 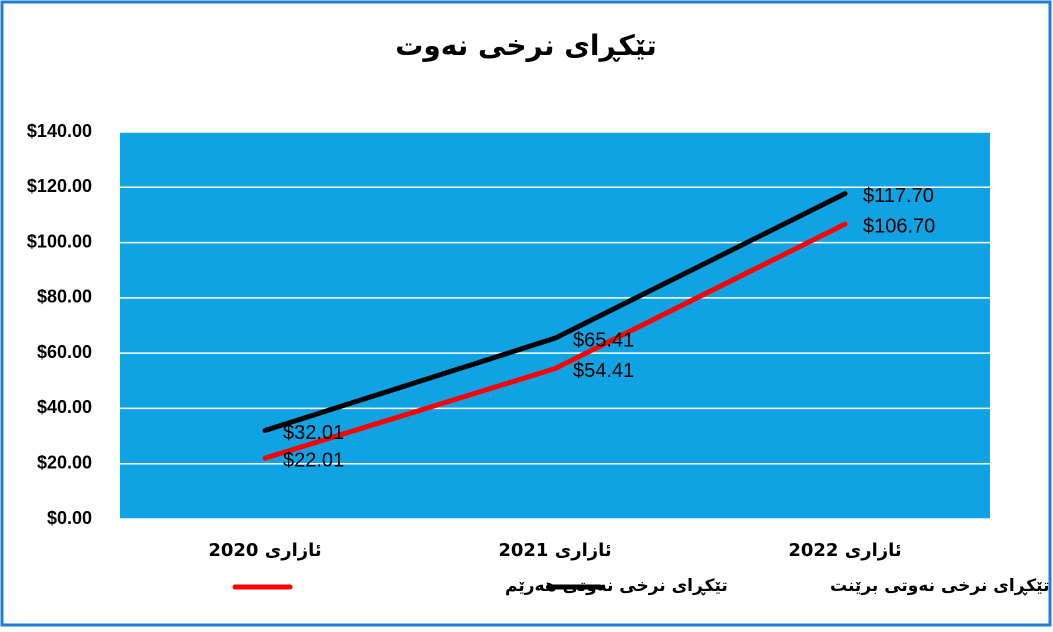 I want to click on y-tick-label: $20.00, so click(x=64, y=462).